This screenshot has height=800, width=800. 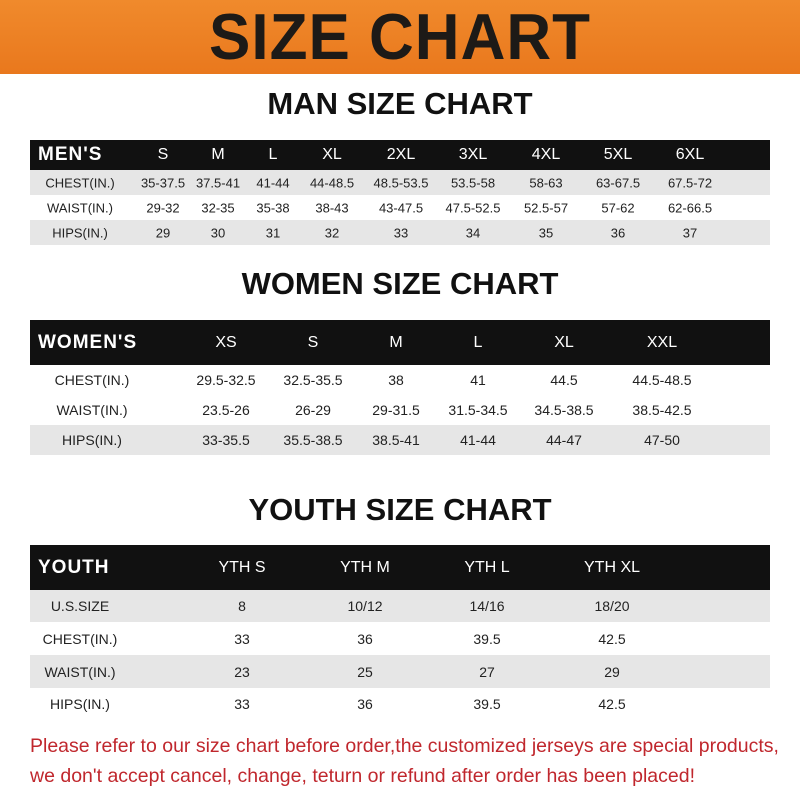 I want to click on measure-value: 35.5-38.5, so click(x=313, y=440).